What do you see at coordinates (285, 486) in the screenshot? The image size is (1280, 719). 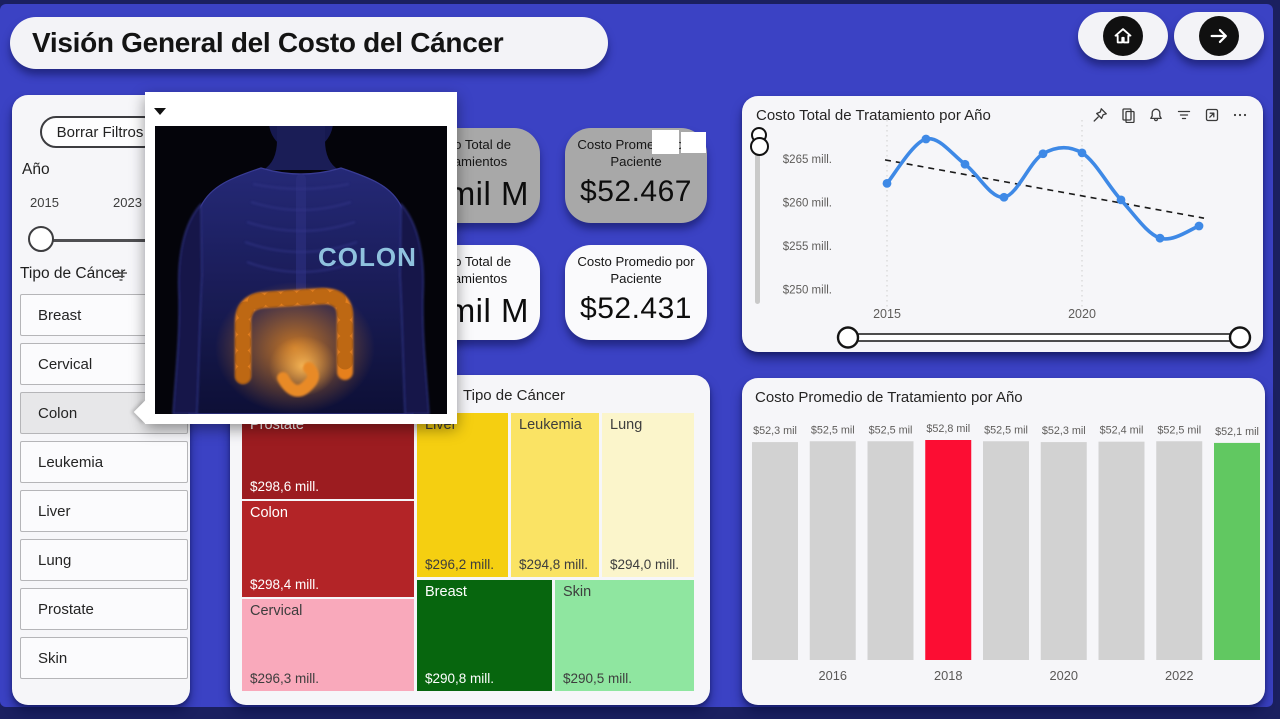 I see `treemap-cell-value: $298,6 mill.` at bounding box center [285, 486].